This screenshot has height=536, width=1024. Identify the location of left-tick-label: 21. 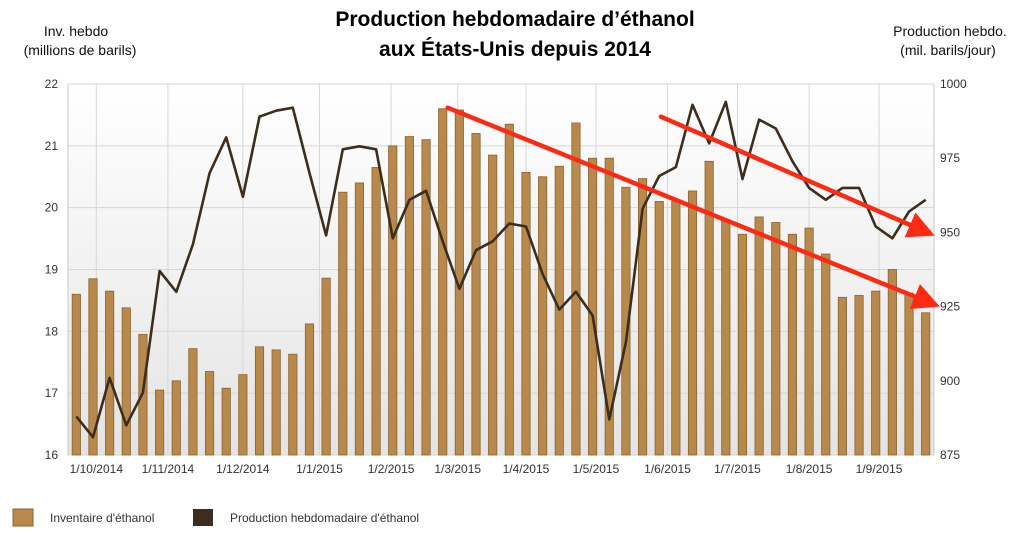
(52, 146).